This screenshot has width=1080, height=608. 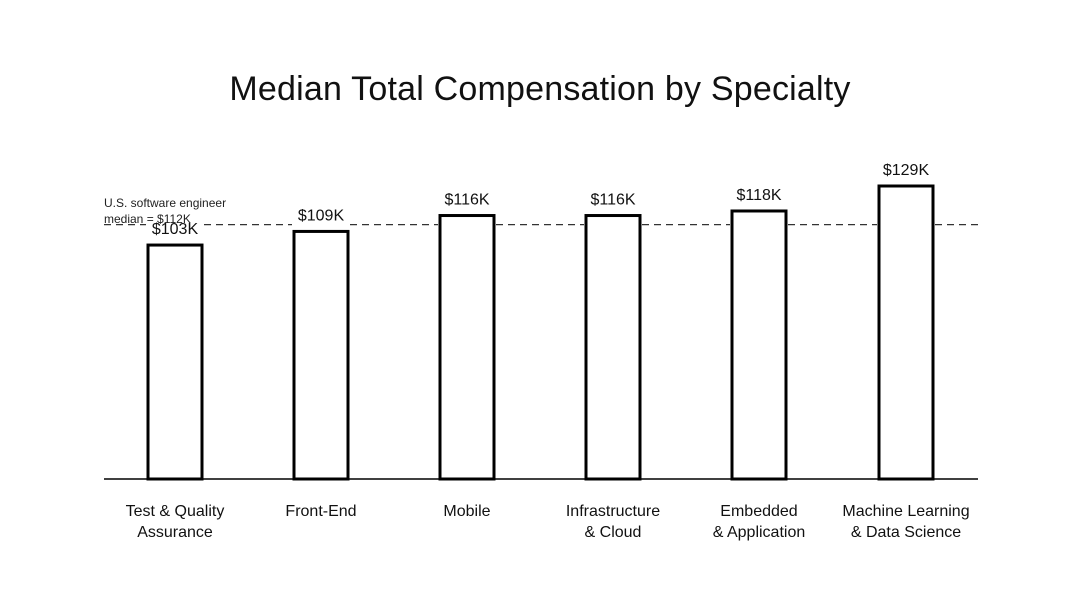 I want to click on bar-value-label: $103K, so click(x=175, y=229).